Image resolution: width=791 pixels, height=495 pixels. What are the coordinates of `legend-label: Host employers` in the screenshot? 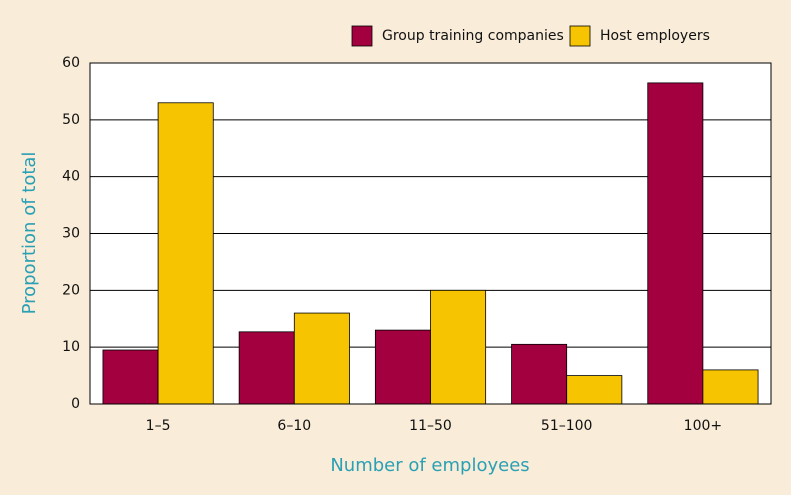 It's located at (655, 36).